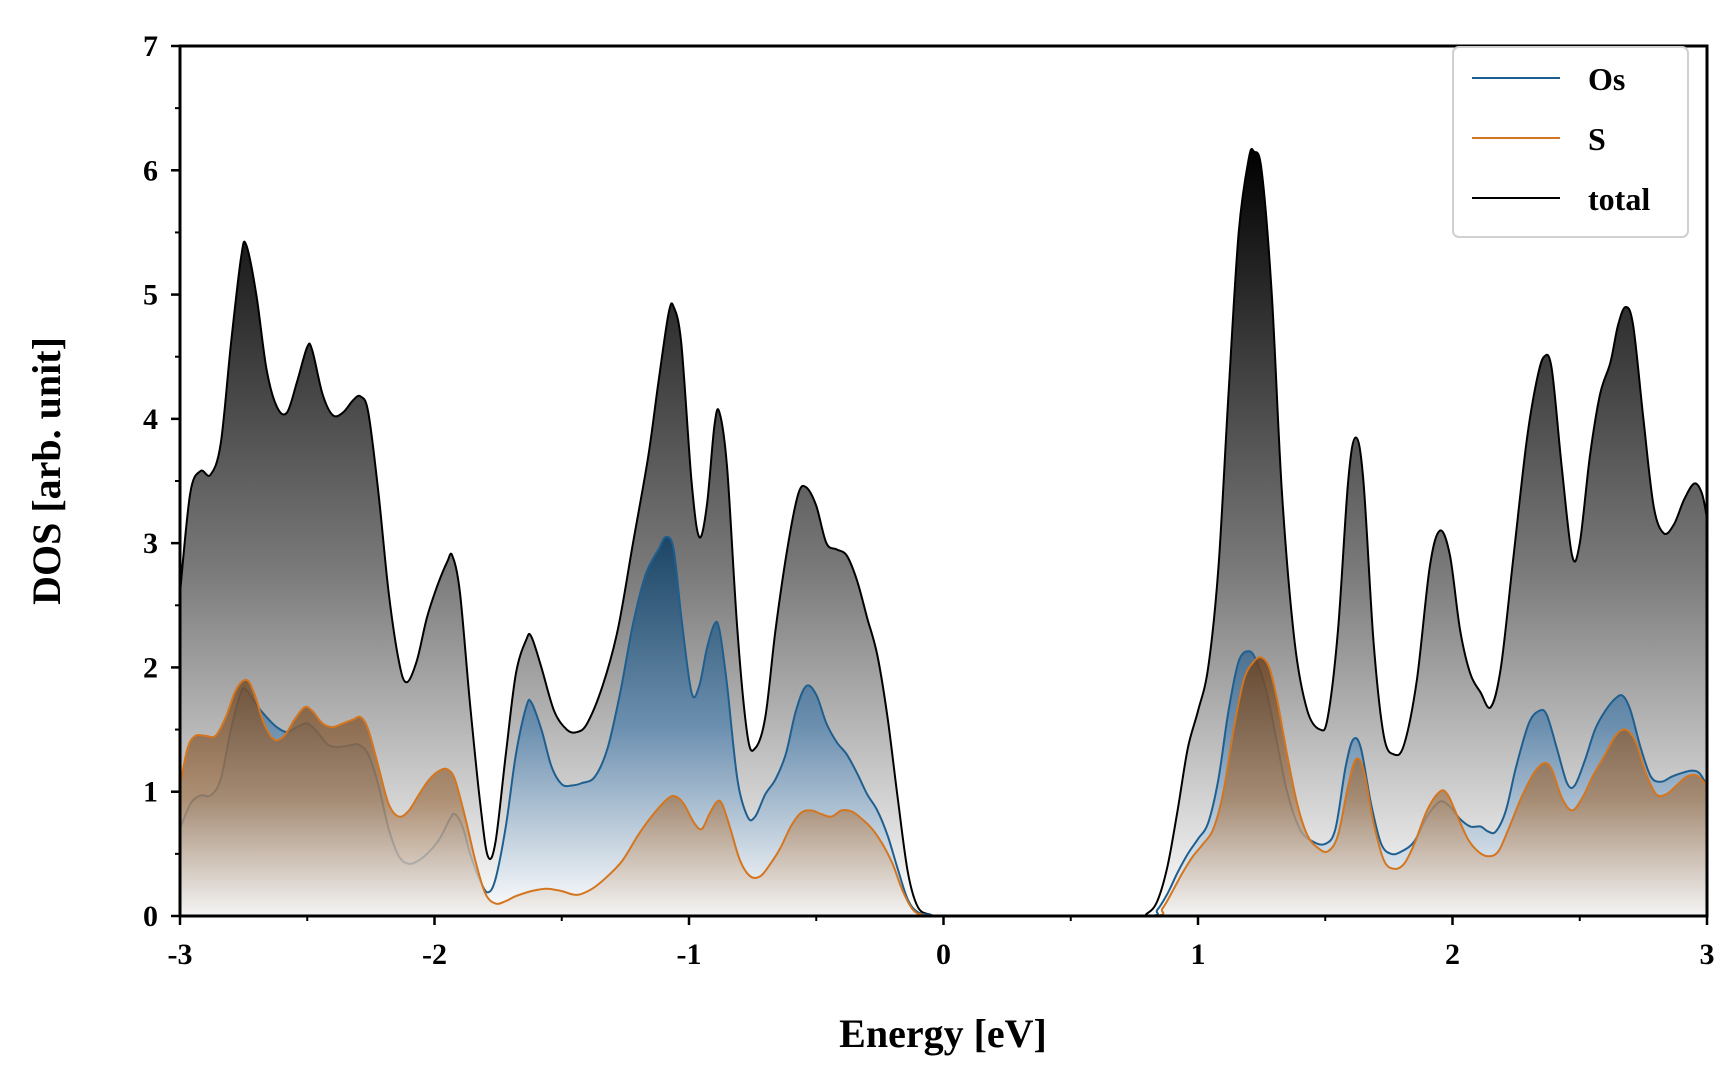  Describe the element at coordinates (1619, 199) in the screenshot. I see `legend-label-total: total` at that location.